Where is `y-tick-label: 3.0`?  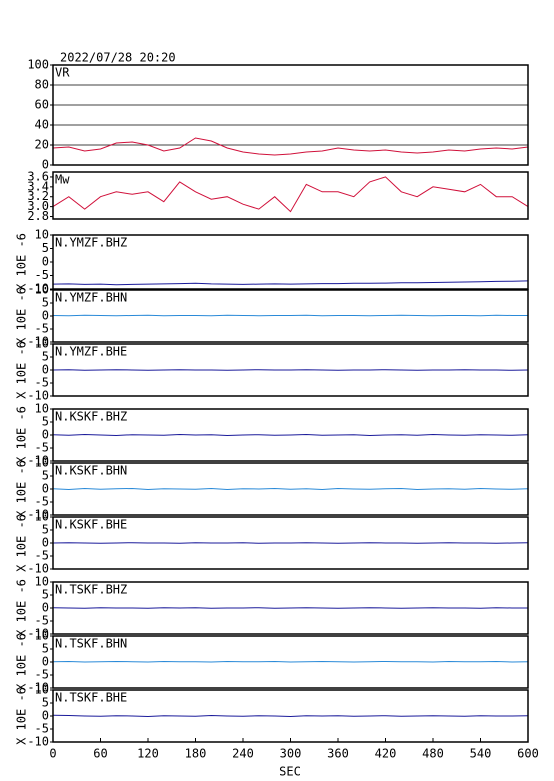
y-tick-label: 3.0 is located at coordinates (38, 206).